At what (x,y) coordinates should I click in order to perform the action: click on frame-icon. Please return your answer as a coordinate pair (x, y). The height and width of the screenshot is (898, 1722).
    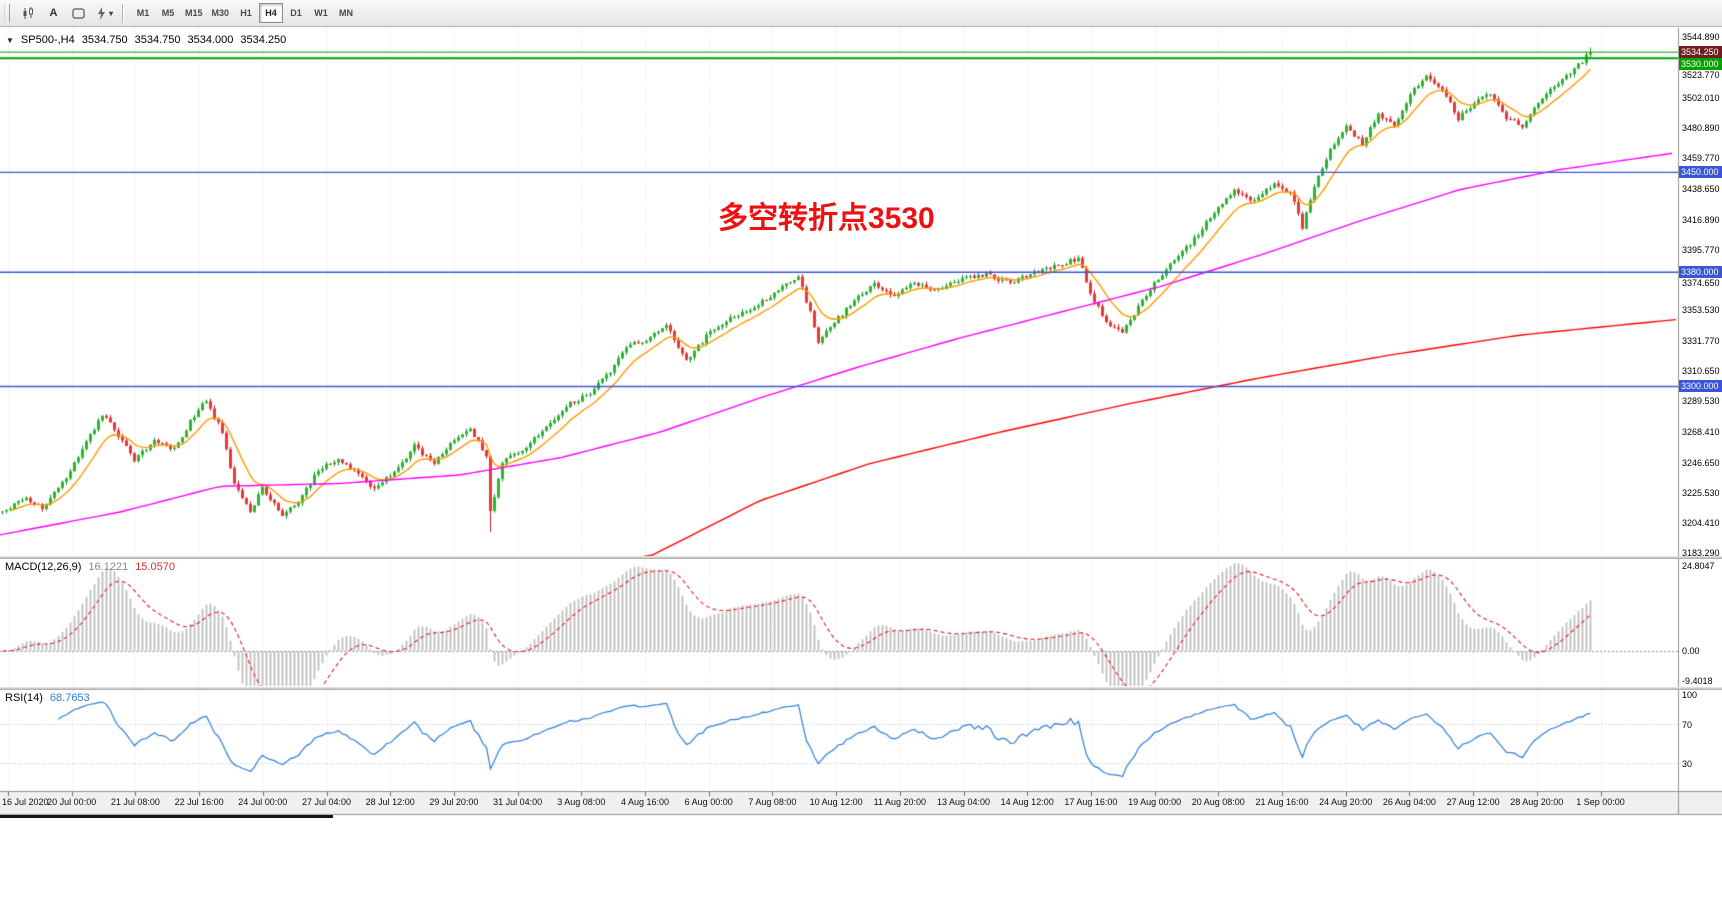
    Looking at the image, I should click on (78, 13).